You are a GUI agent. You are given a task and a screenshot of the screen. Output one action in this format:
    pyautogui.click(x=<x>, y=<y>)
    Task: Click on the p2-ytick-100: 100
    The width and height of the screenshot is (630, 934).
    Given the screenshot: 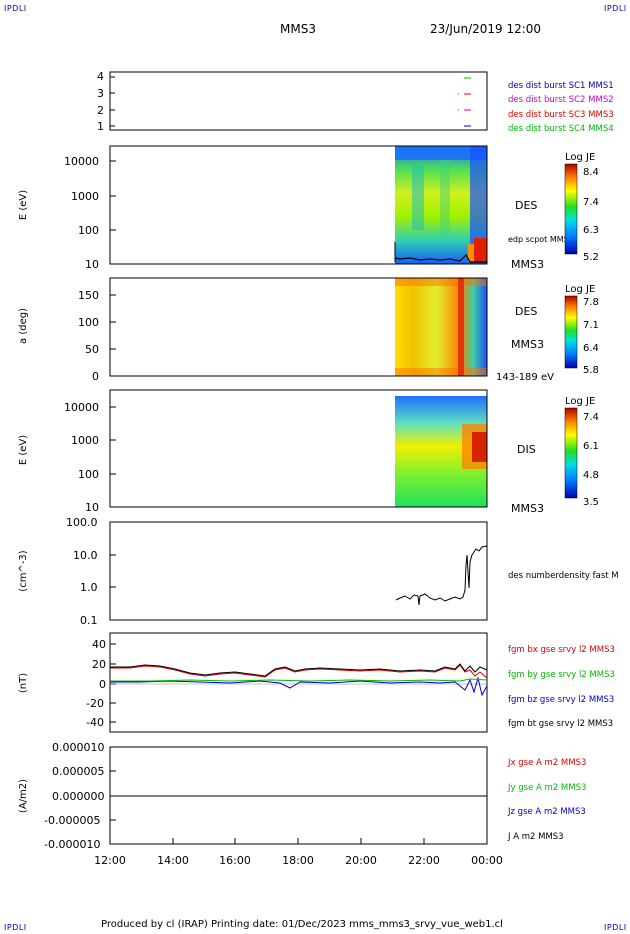 What is the action you would take?
    pyautogui.click(x=88, y=230)
    